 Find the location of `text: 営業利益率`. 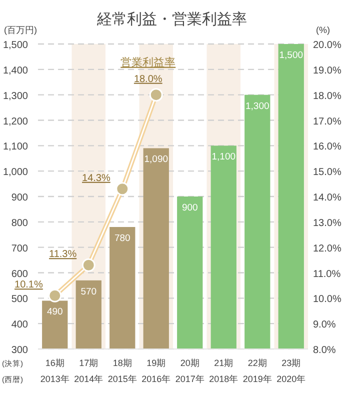

text: 営業利益率 is located at coordinates (148, 62).